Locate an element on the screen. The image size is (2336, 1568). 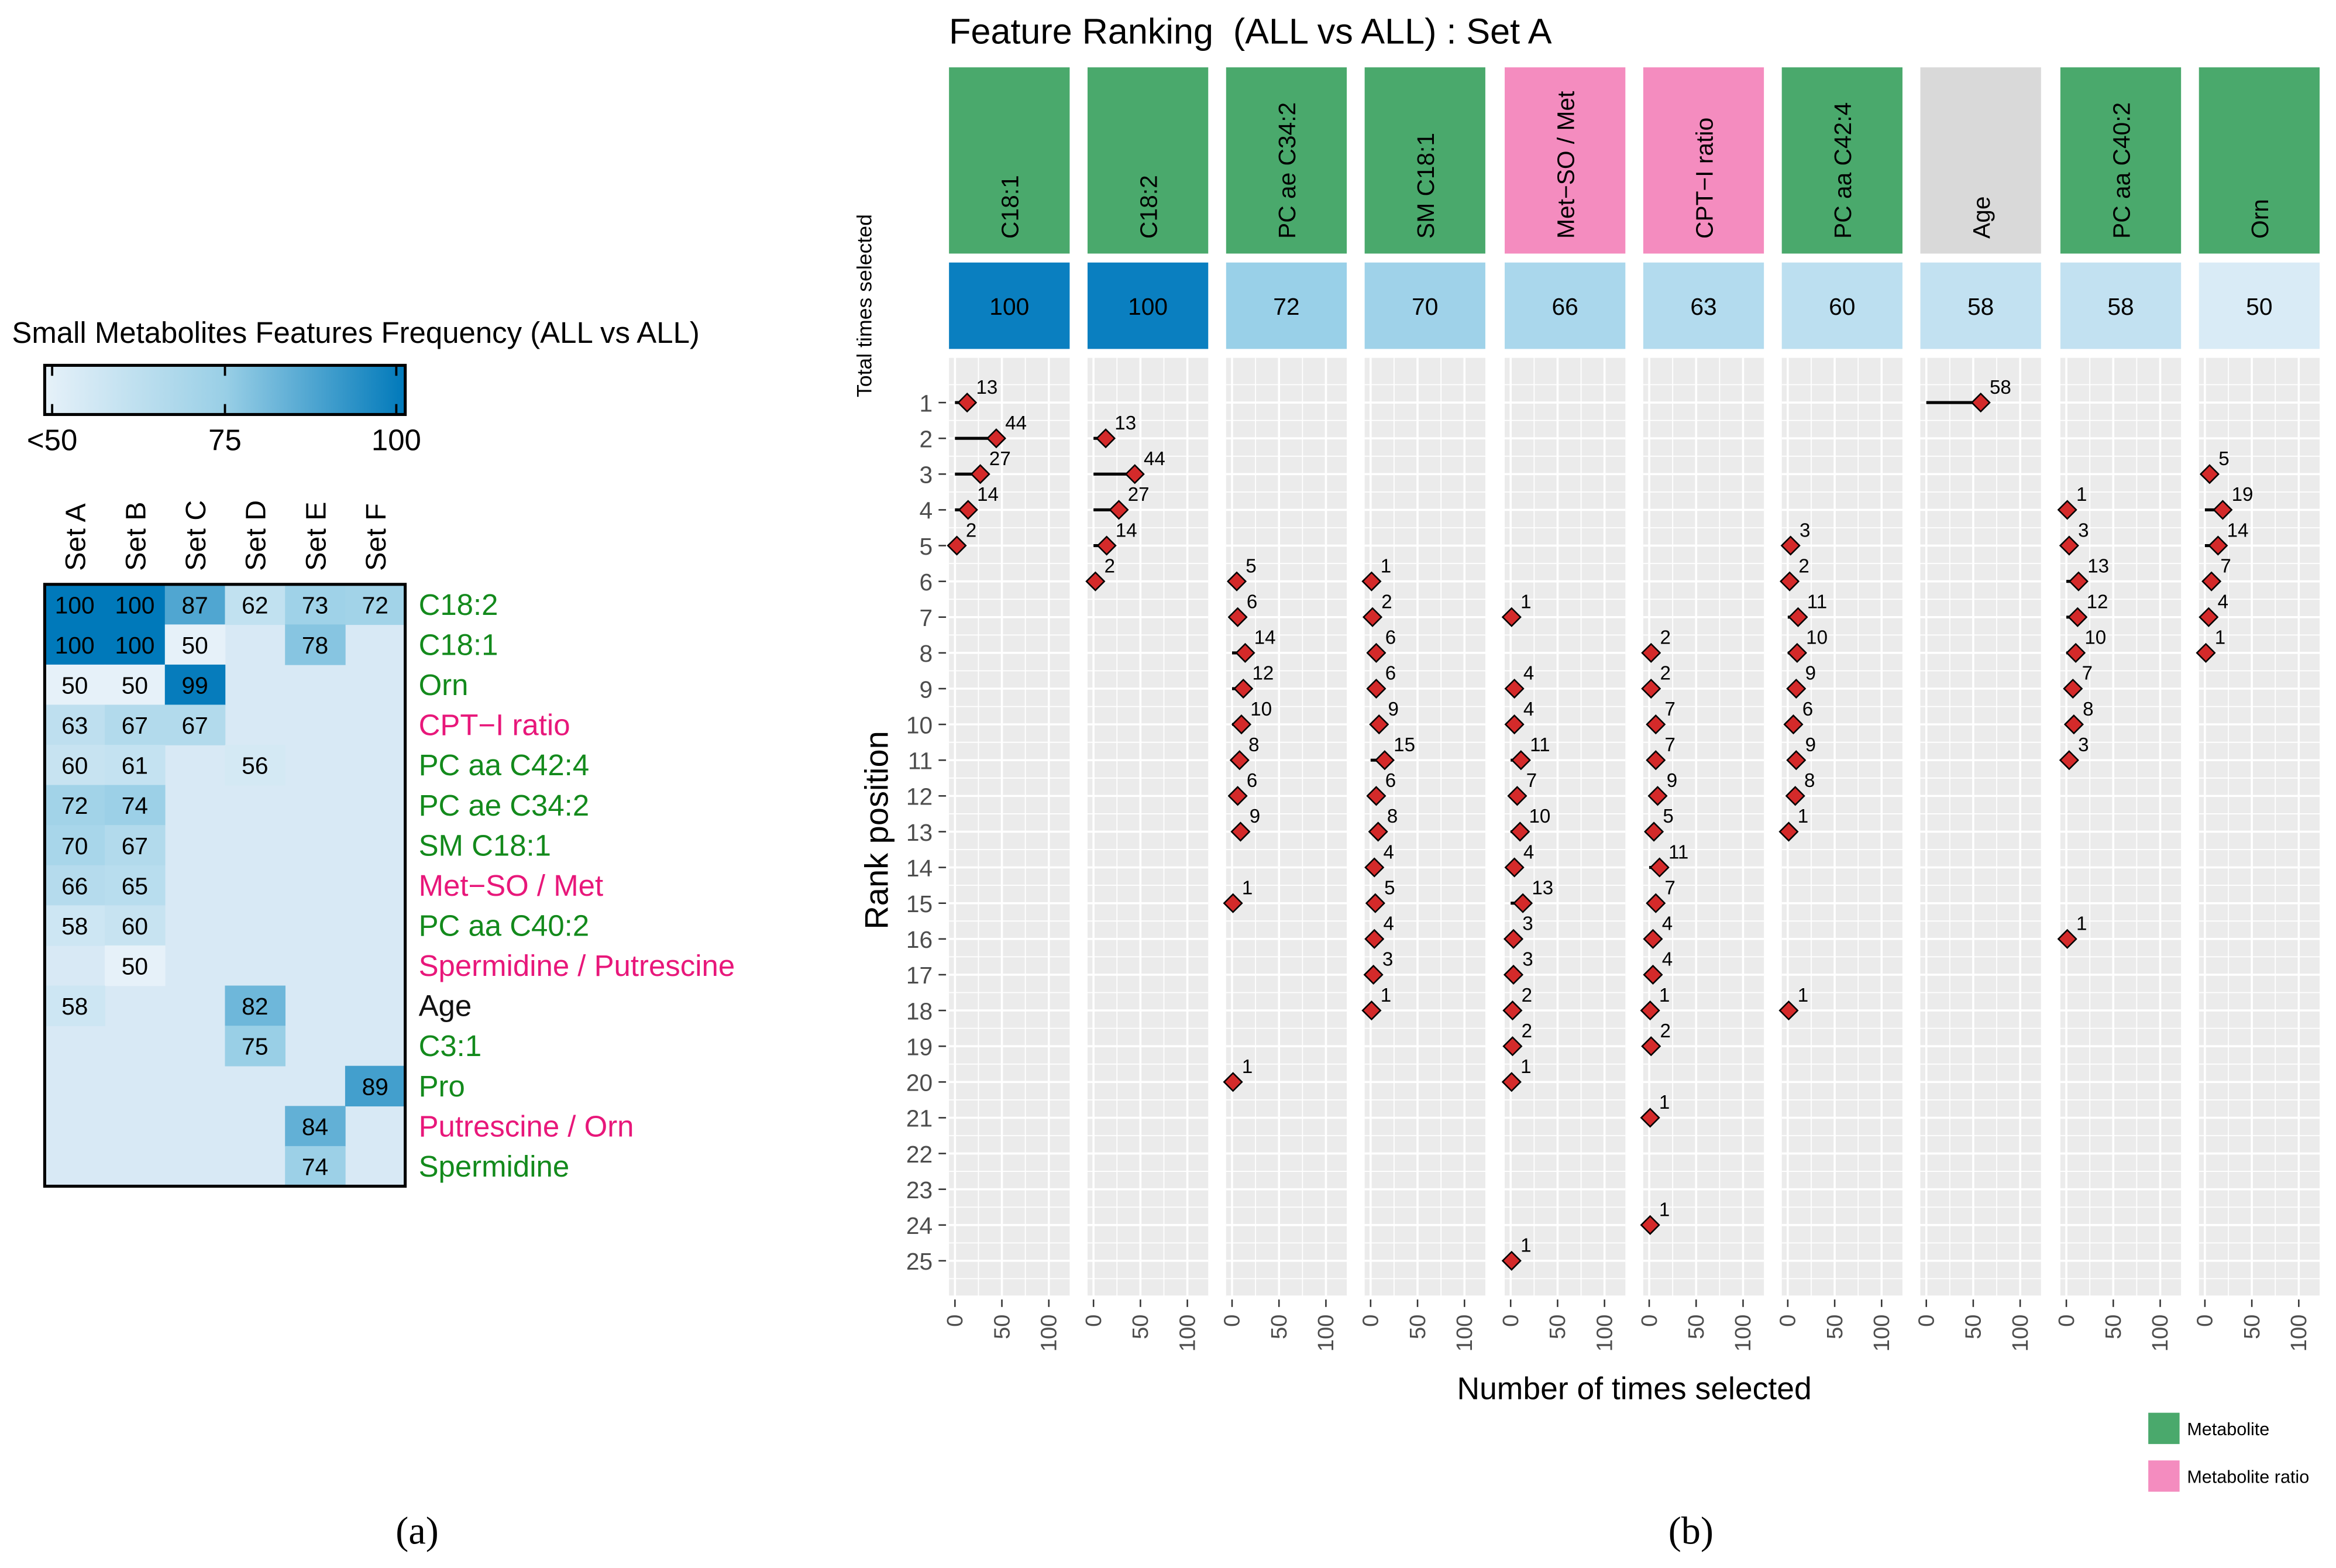
feature-panel: C18:1 100 0 50 100 13 44 27 142 is located at coordinates (1006, 709).